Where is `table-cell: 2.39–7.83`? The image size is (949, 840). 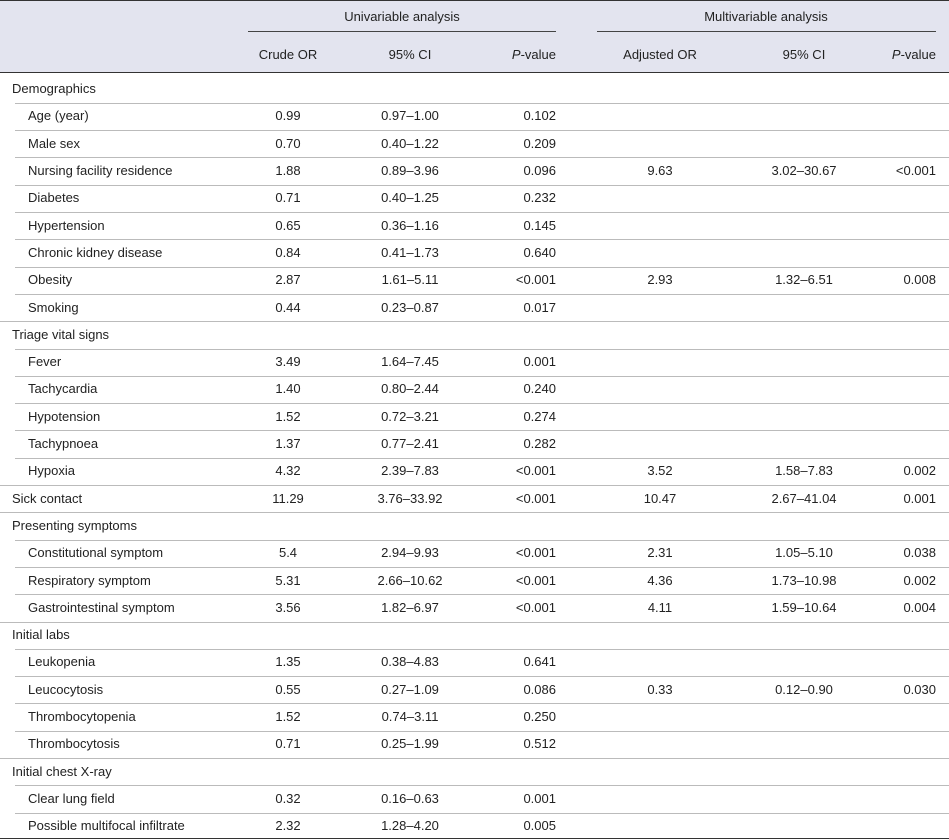 table-cell: 2.39–7.83 is located at coordinates (410, 471).